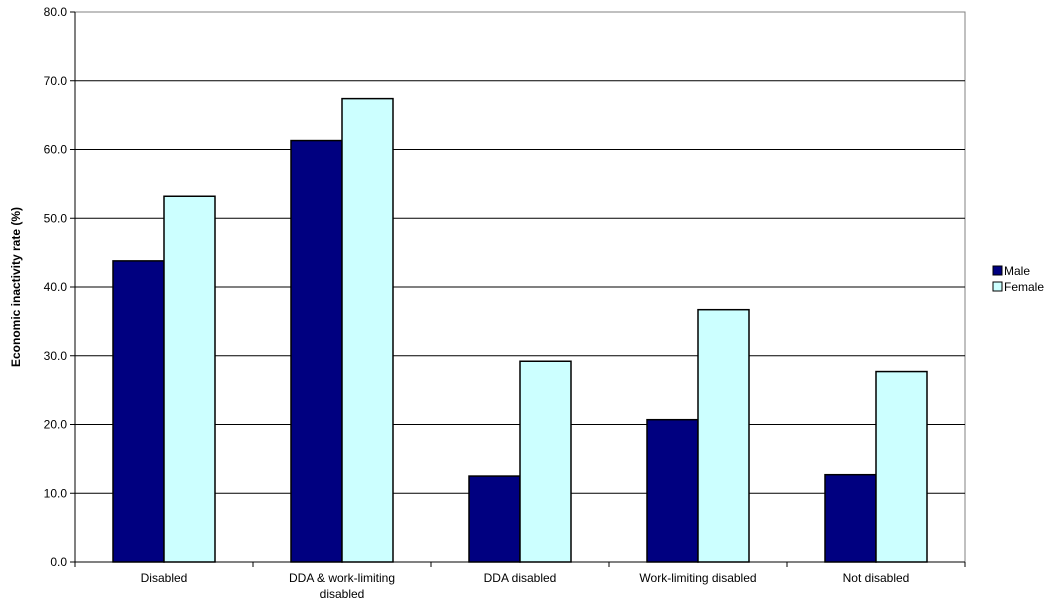 The image size is (1056, 611). Describe the element at coordinates (56, 218) in the screenshot. I see `y-tick-label: 50.0` at that location.